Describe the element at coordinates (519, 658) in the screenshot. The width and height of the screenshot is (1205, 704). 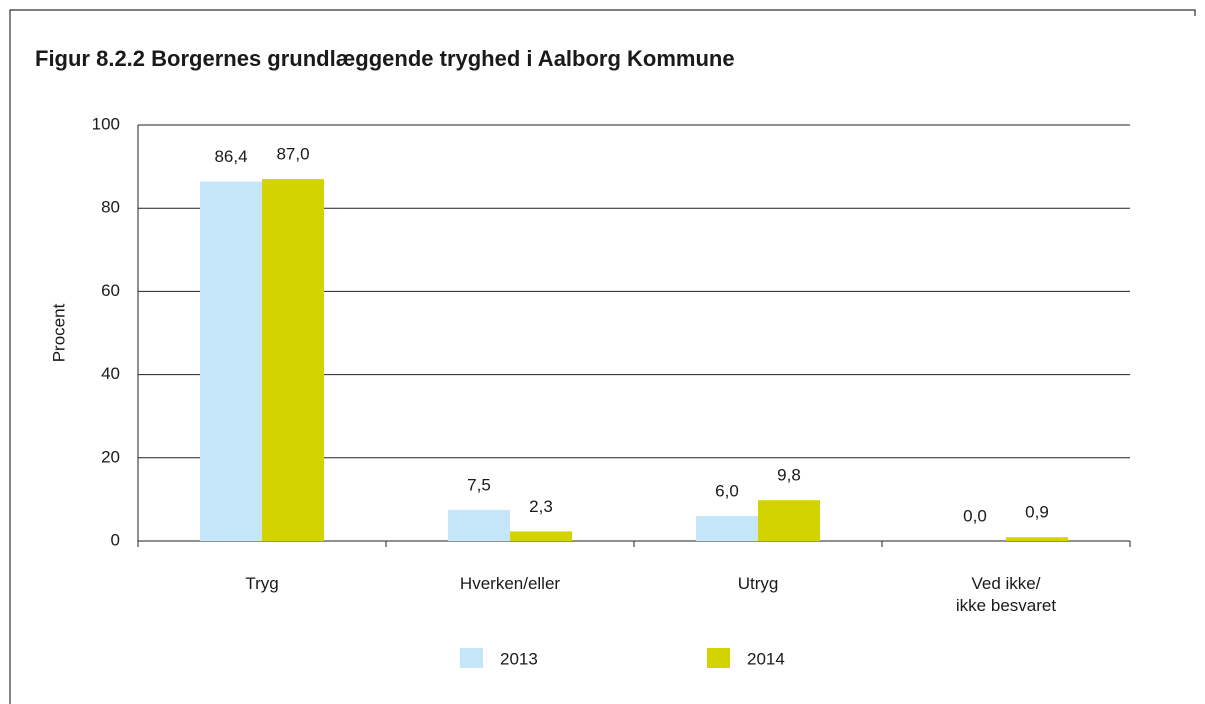
I see `legend-label: 2013` at that location.